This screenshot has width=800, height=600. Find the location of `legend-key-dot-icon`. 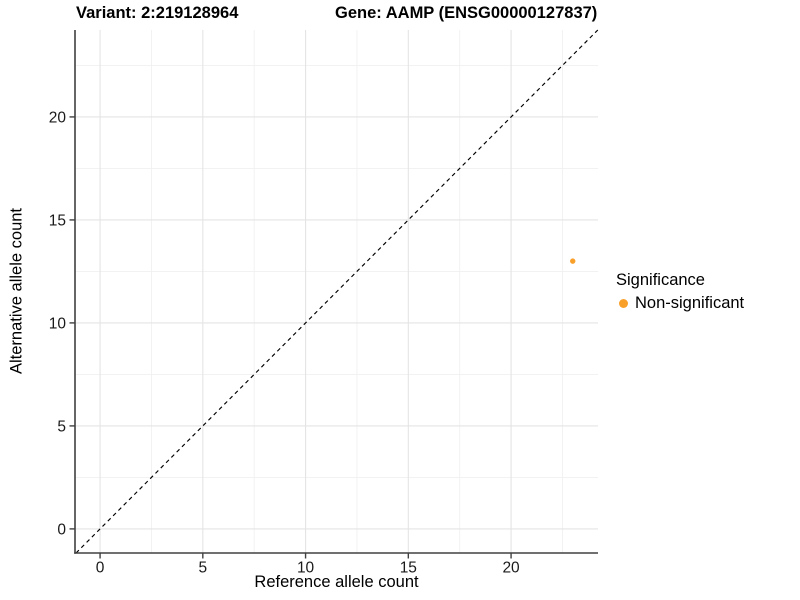

legend-key-dot-icon is located at coordinates (623, 303).